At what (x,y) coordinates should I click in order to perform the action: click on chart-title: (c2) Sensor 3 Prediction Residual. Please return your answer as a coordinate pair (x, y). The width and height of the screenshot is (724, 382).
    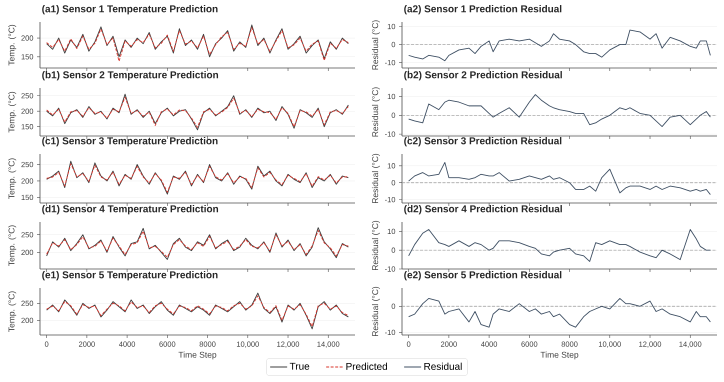
    Looking at the image, I should click on (483, 141).